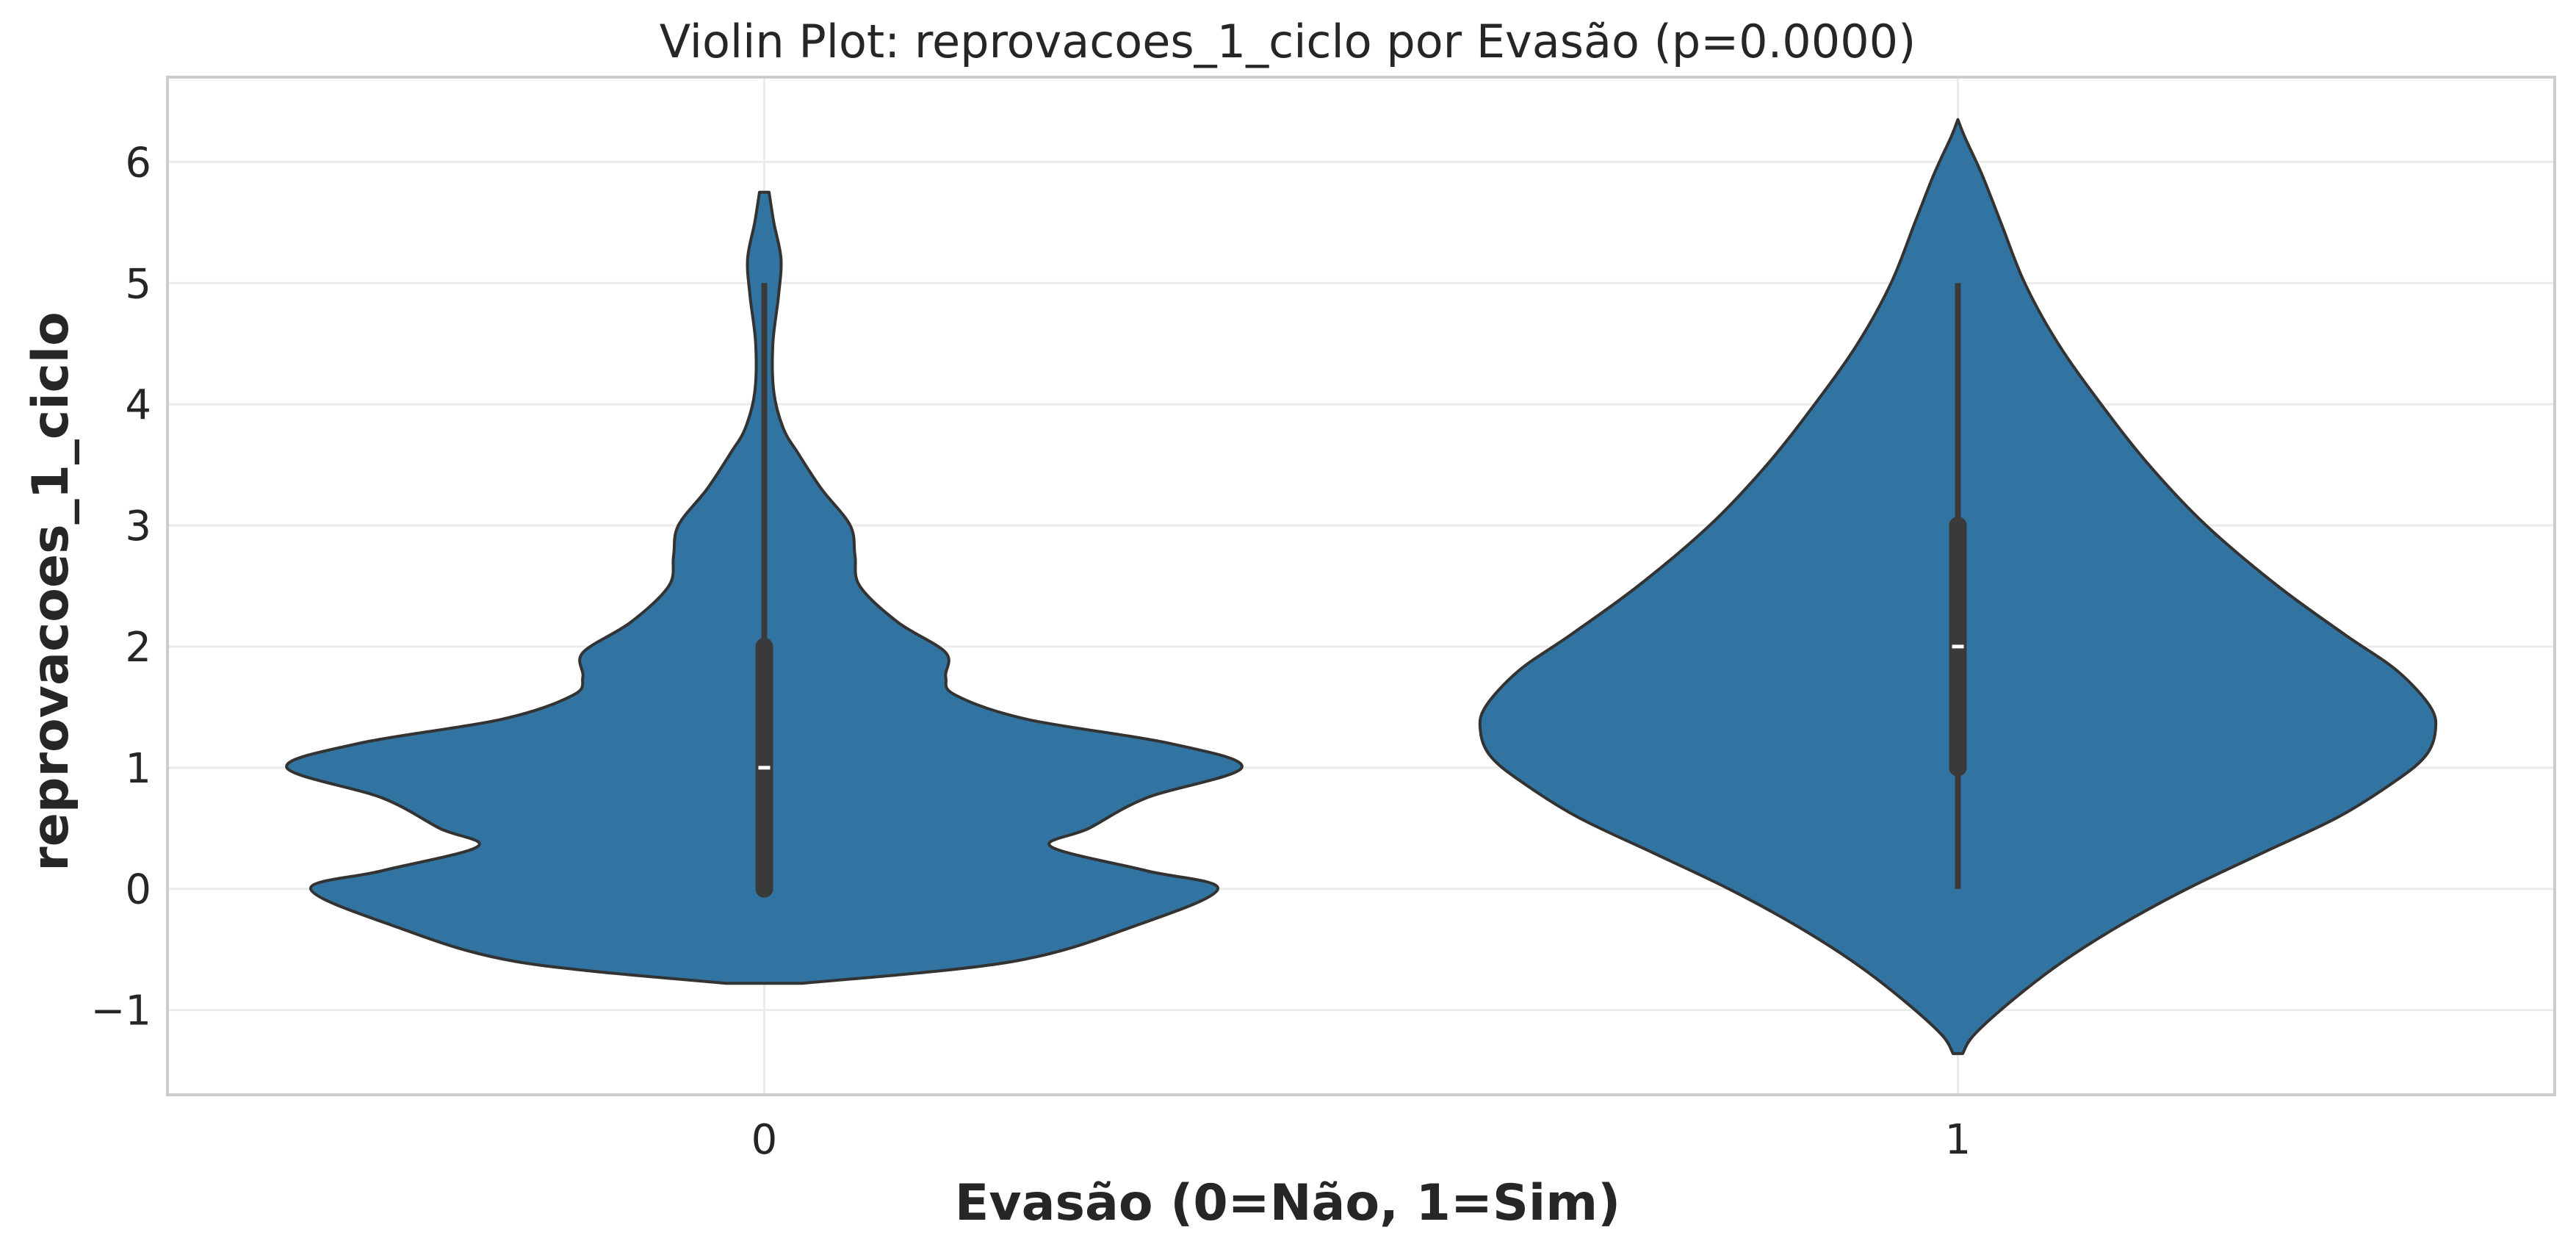 Image resolution: width=2576 pixels, height=1255 pixels. What do you see at coordinates (1958, 1140) in the screenshot?
I see `x-tick-label: 1` at bounding box center [1958, 1140].